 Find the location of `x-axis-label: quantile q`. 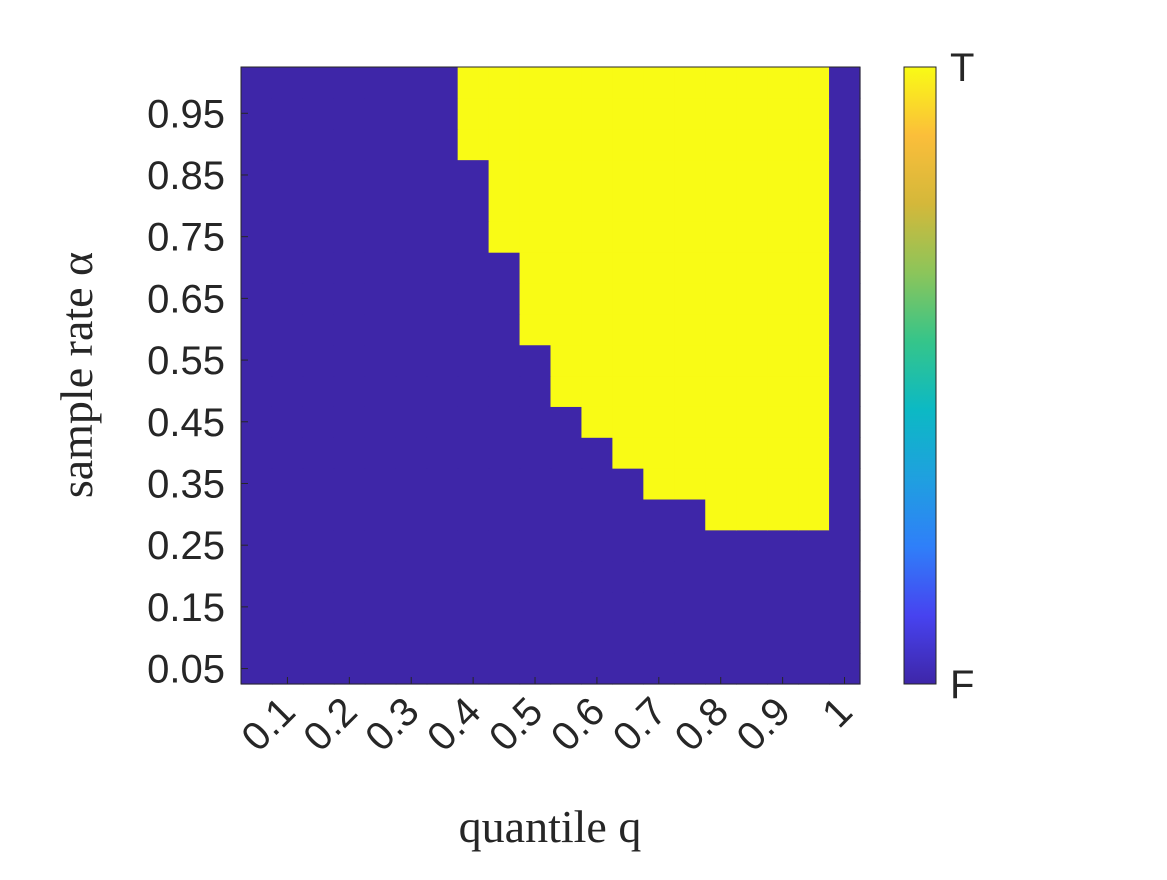

x-axis-label: quantile q is located at coordinates (550, 826).